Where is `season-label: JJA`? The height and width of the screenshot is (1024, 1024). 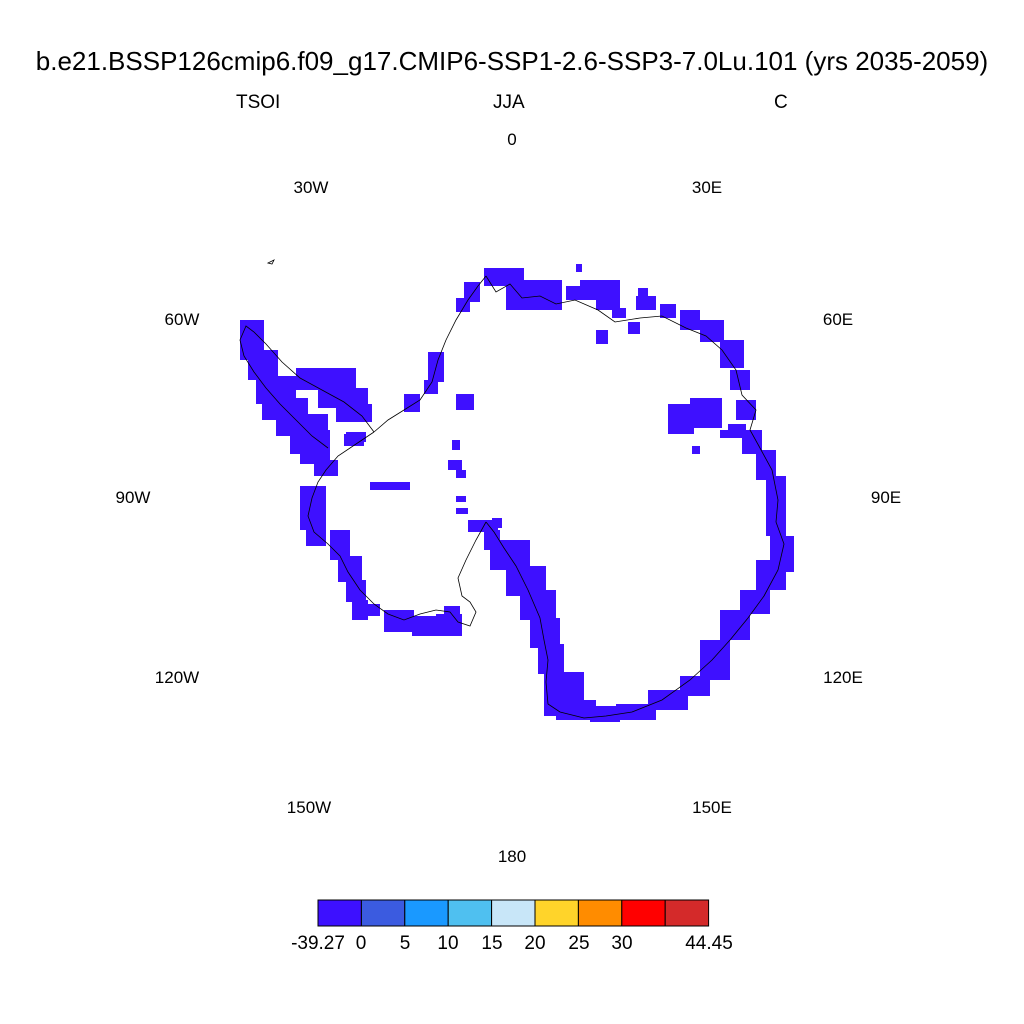
season-label: JJA is located at coordinates (509, 102).